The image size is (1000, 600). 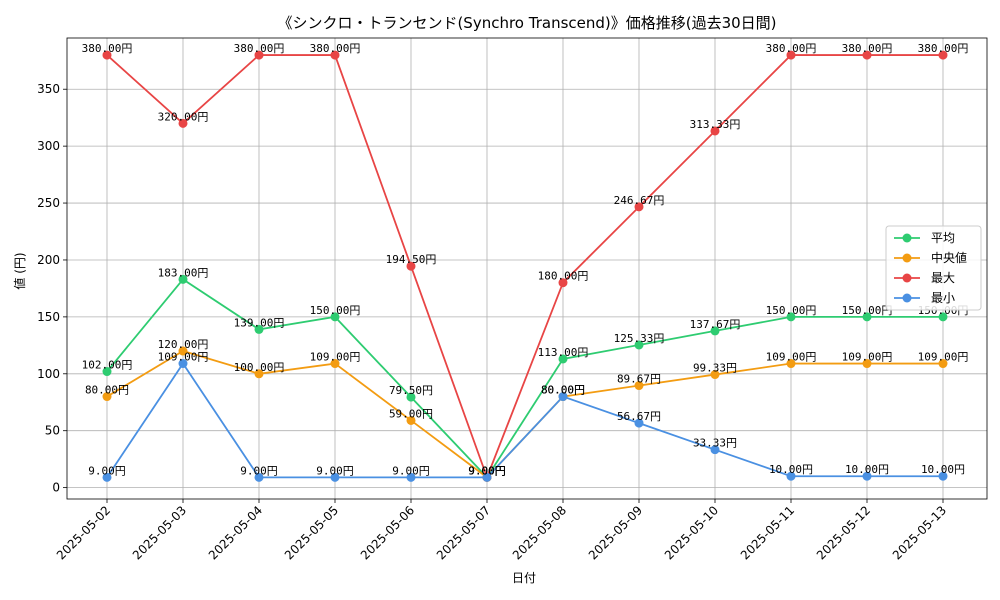 What do you see at coordinates (83, 532) in the screenshot?
I see `x-tick-label: 2025-05-02` at bounding box center [83, 532].